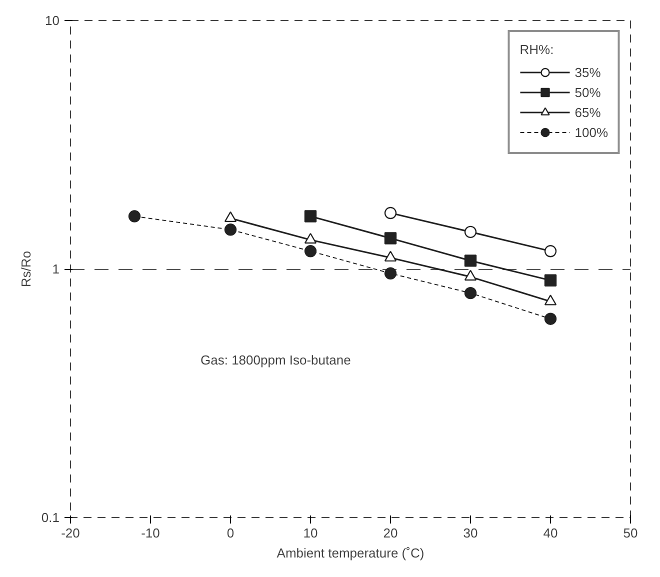  Describe the element at coordinates (537, 49) in the screenshot. I see `legend-title: RH%:` at that location.